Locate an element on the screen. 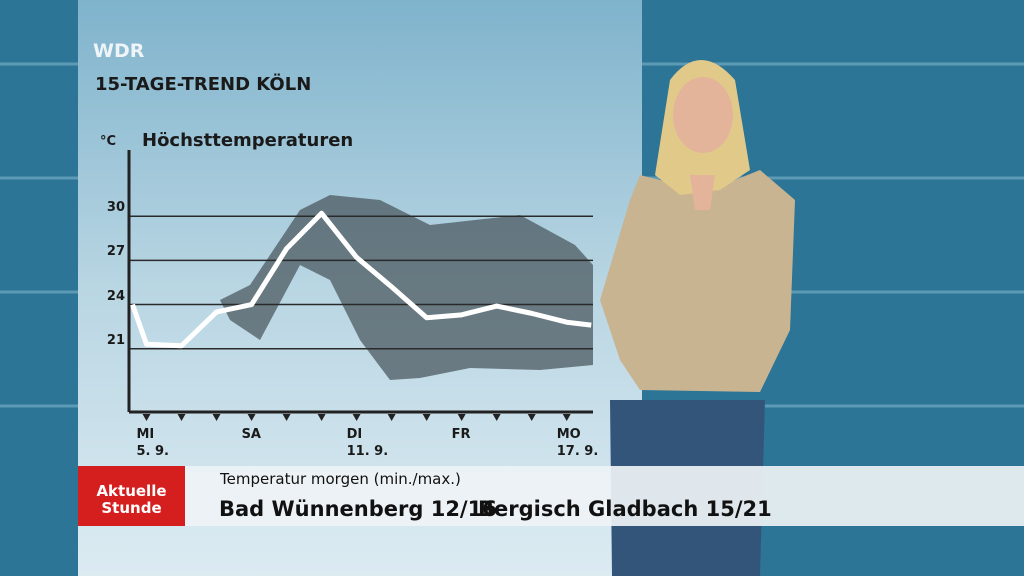  ticker-bar is located at coordinates (551, 496).